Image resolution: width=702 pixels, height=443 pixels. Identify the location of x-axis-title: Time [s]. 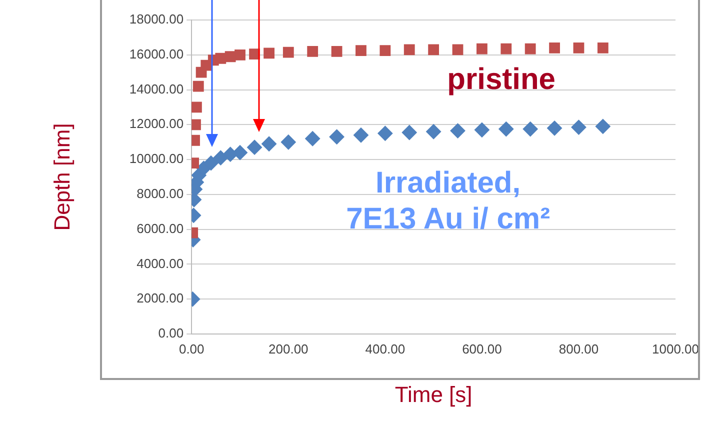
(433, 394).